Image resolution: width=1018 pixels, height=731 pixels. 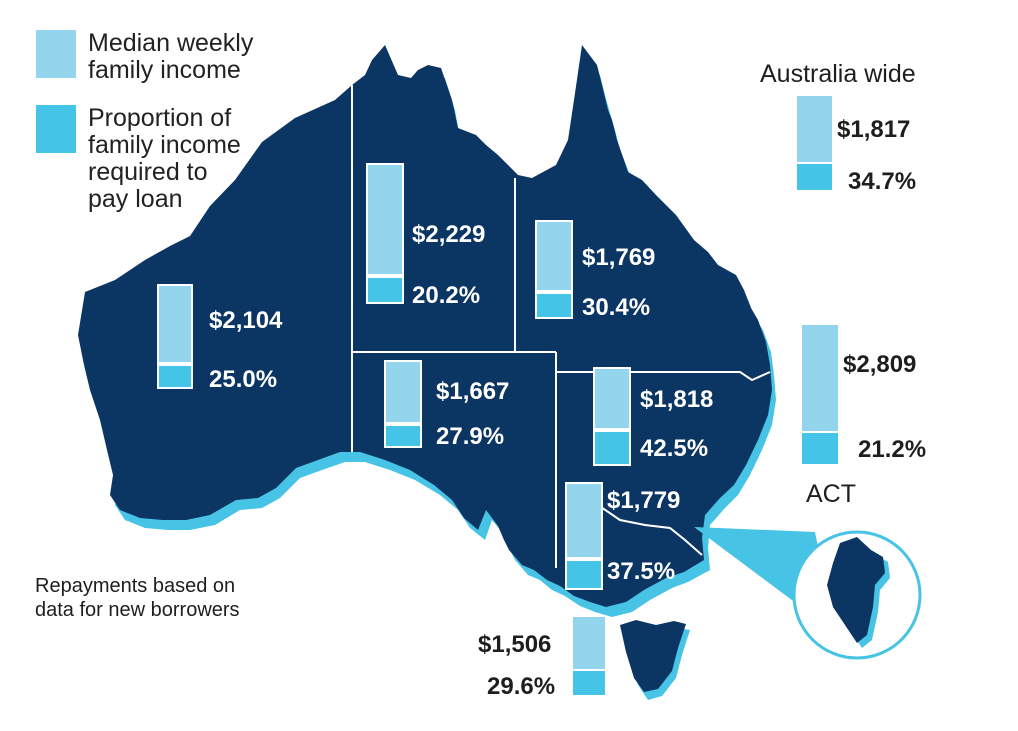 I want to click on legend-share-line: pay loan, so click(x=135, y=199).